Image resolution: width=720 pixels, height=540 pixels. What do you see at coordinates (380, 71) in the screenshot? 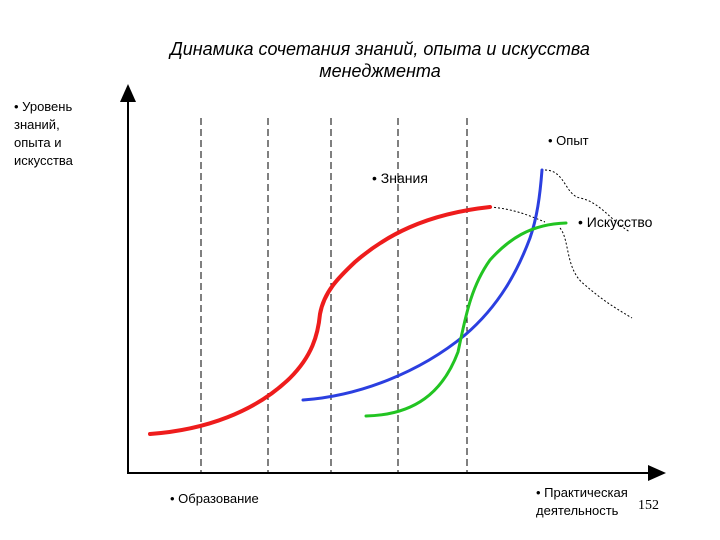
I see `title-line-2: менеджмента` at bounding box center [380, 71].